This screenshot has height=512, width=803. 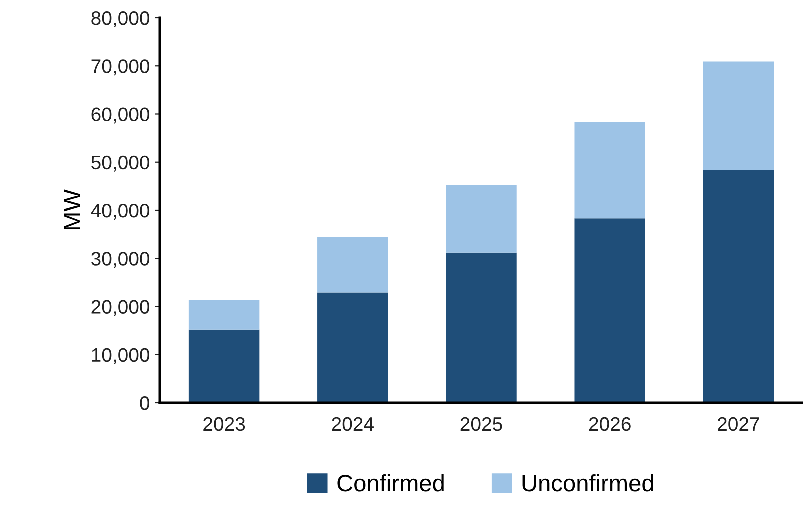 I want to click on legend-label: Confirmed, so click(x=391, y=483).